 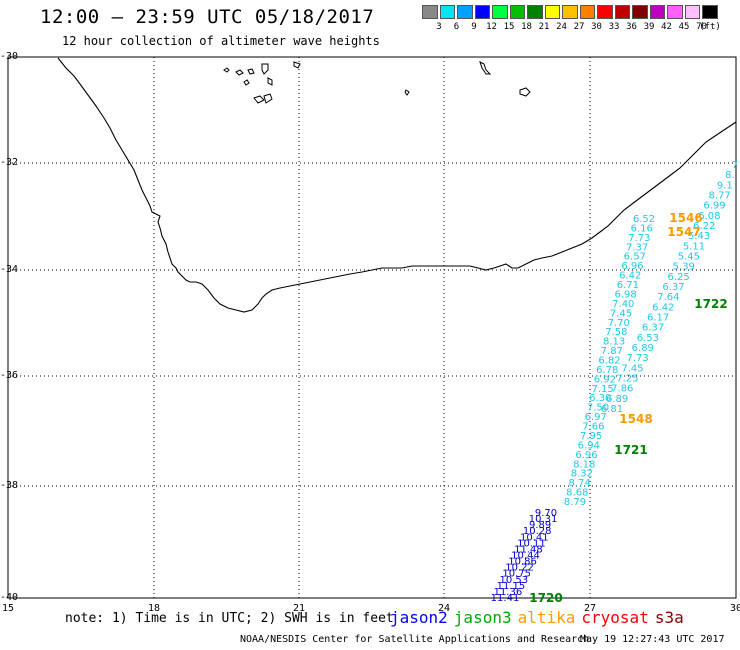 What do you see at coordinates (683, 232) in the screenshot?
I see `pass-time-label: 1547` at bounding box center [683, 232].